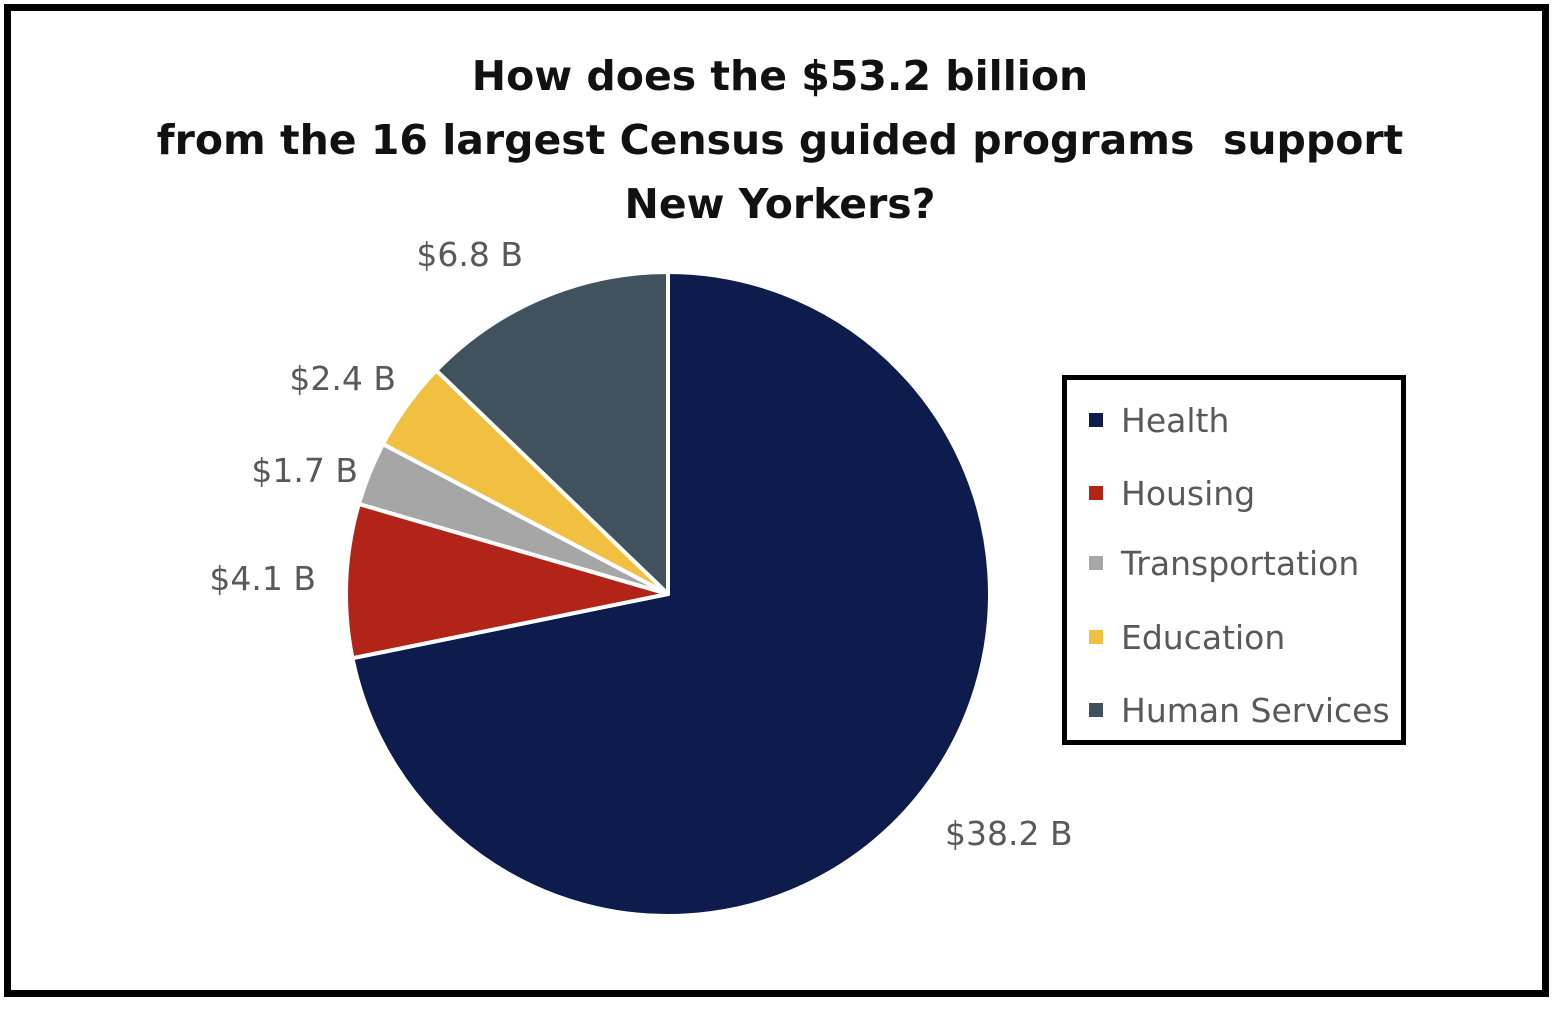 This screenshot has height=1010, width=1560. I want to click on legend-item-education: Education, so click(1187, 637).